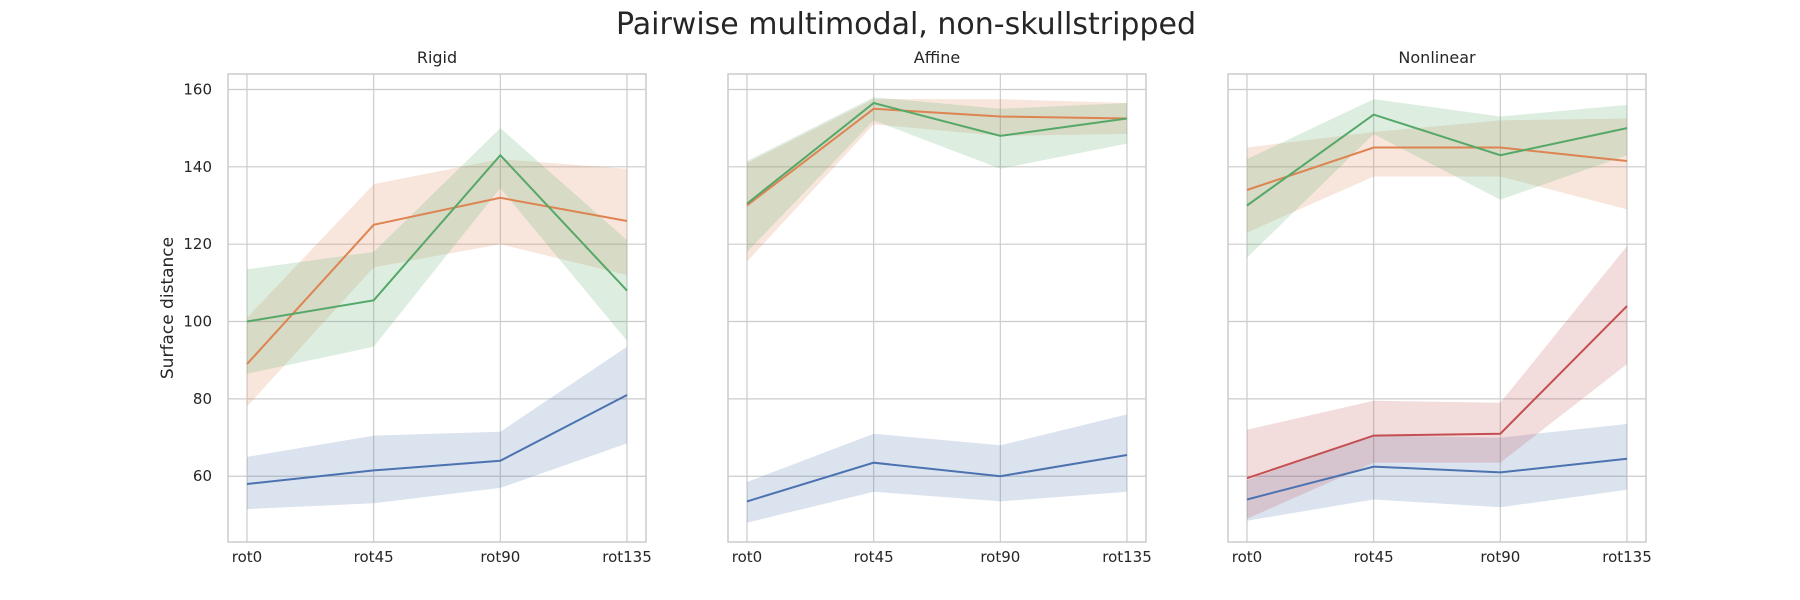 This screenshot has width=1800, height=600. What do you see at coordinates (437, 57) in the screenshot?
I see `subplot-title: Rigid` at bounding box center [437, 57].